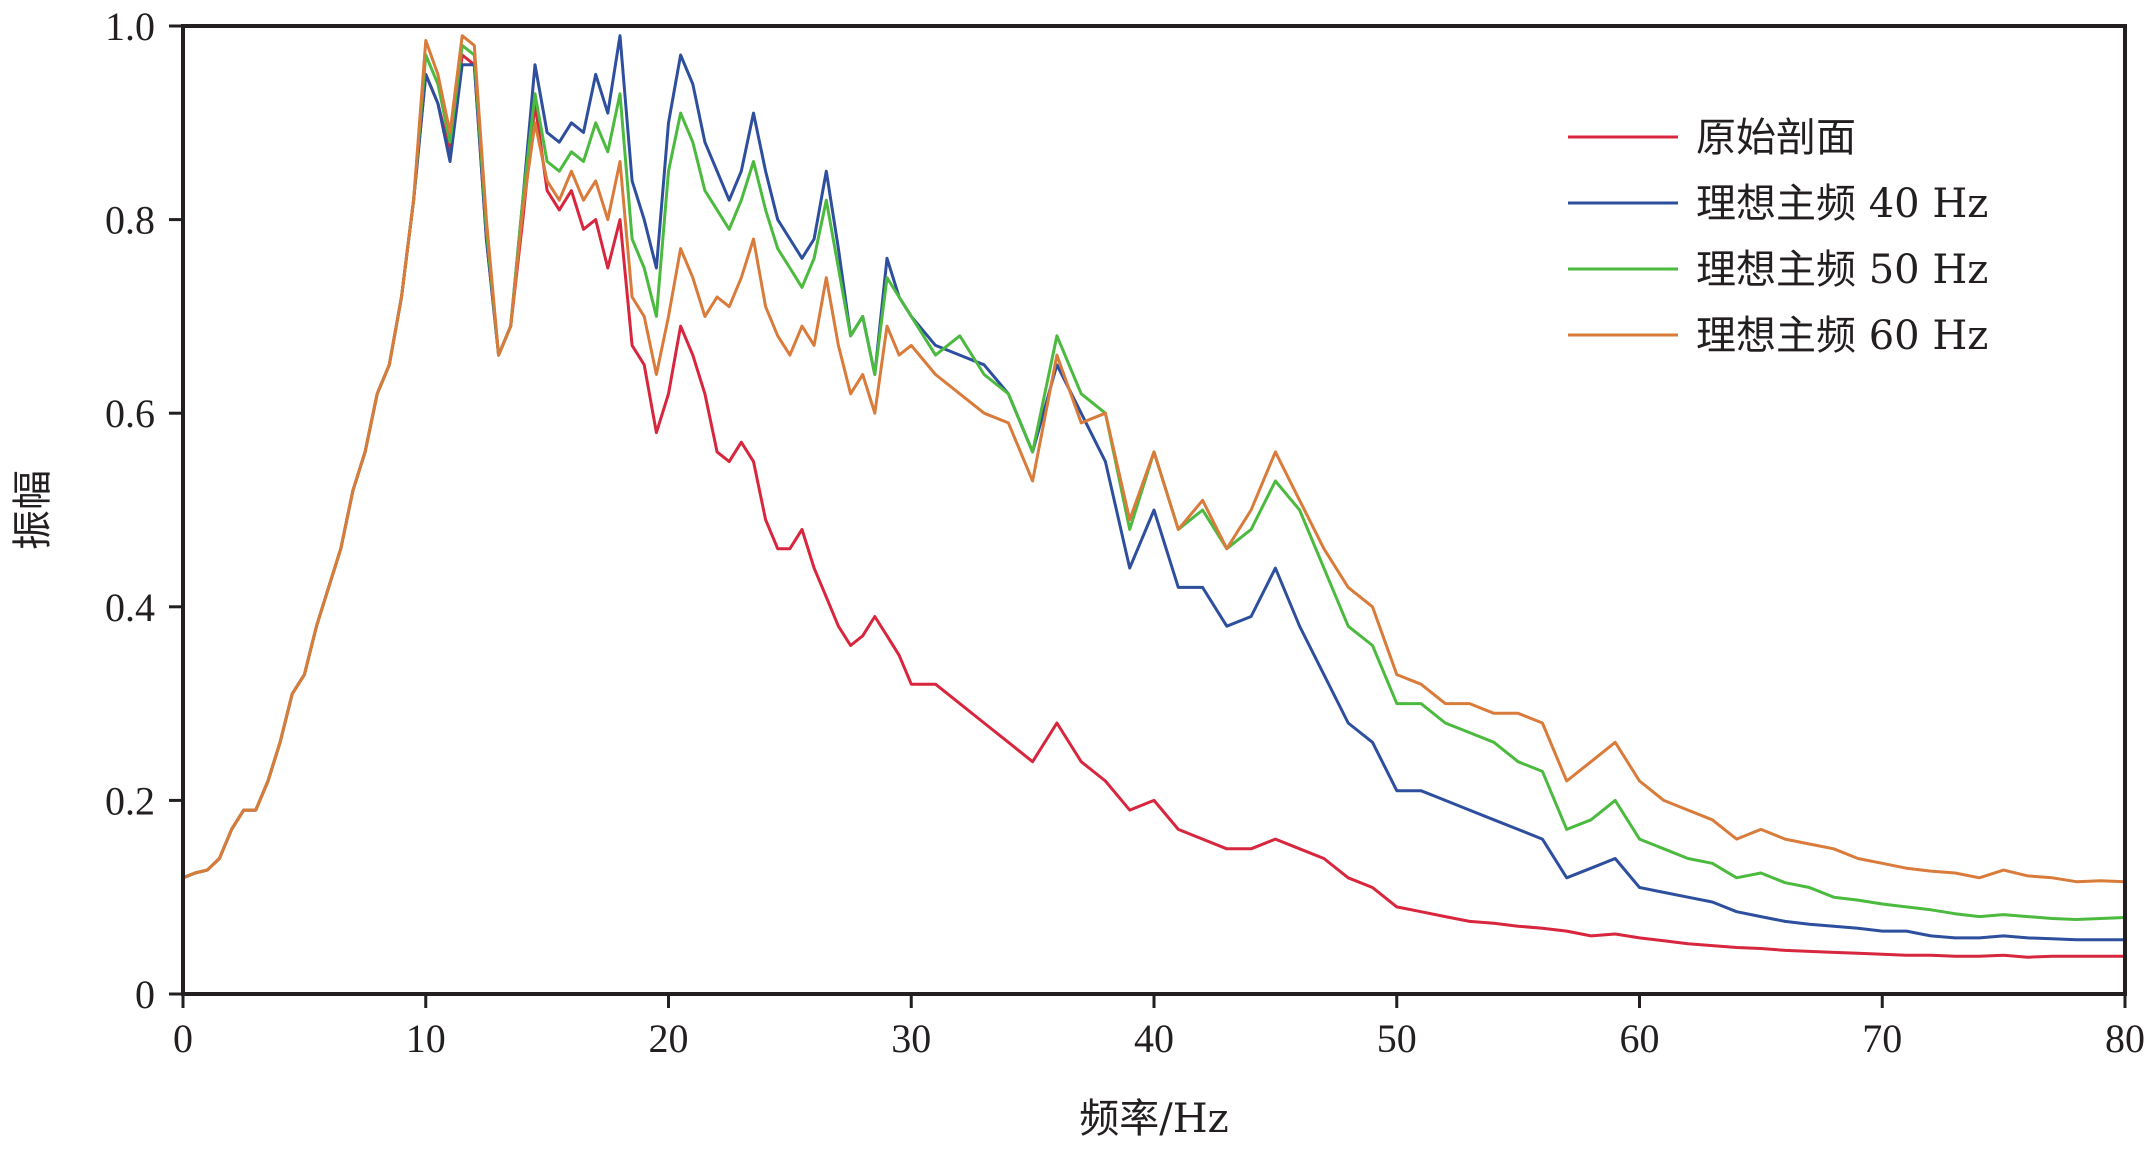  I want to click on y-tick-label: 0.2, so click(130, 800).